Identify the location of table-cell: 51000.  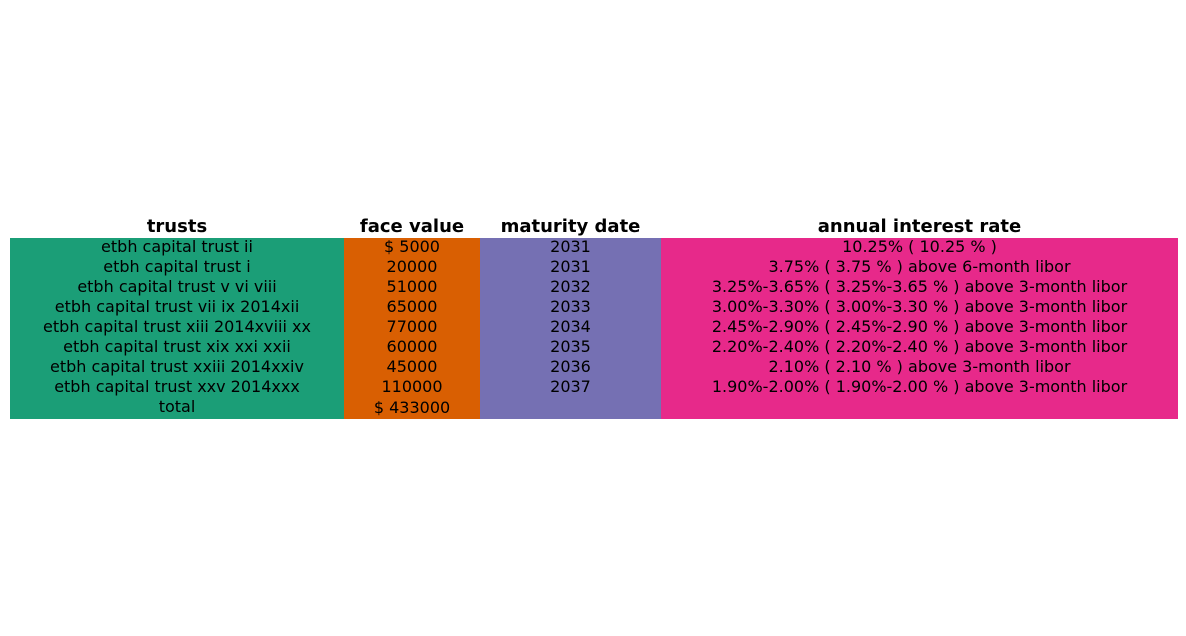
(412, 286).